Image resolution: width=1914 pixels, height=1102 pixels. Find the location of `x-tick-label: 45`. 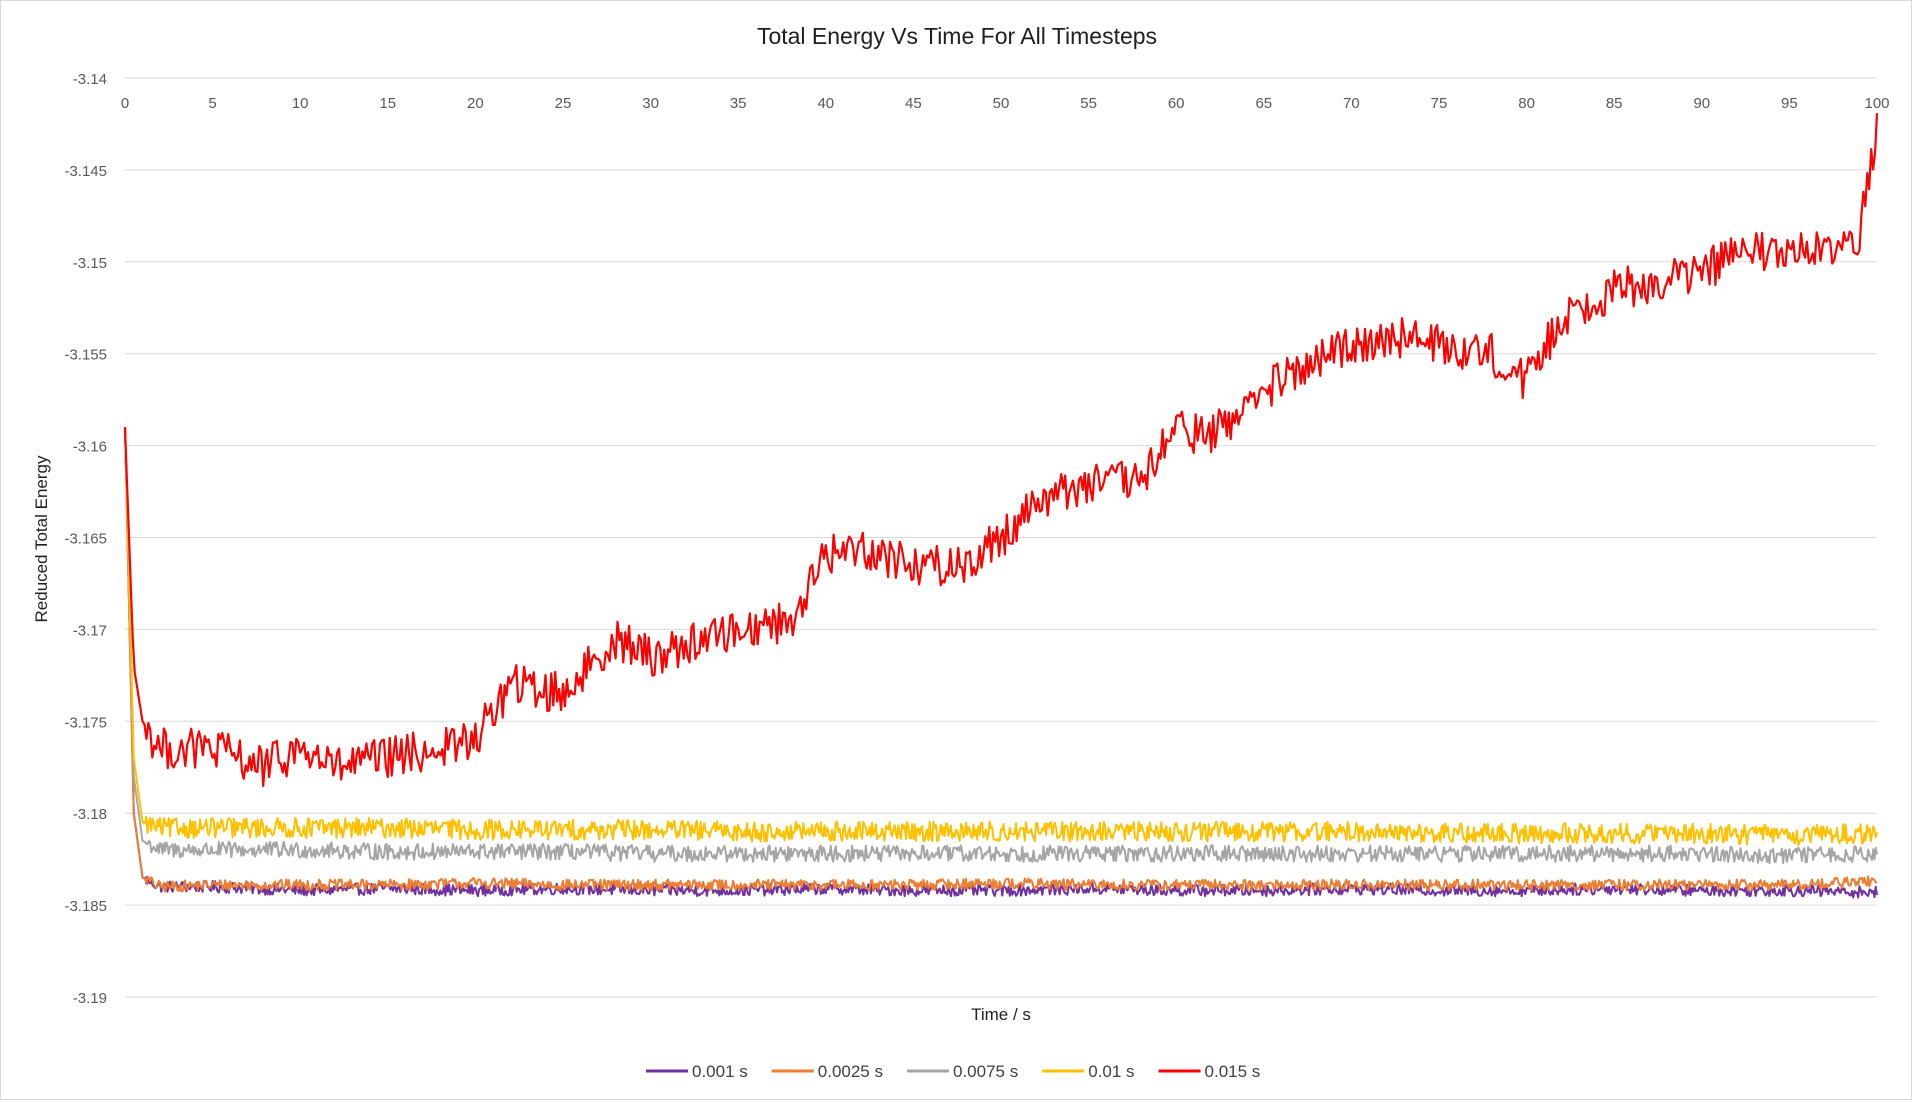

x-tick-label: 45 is located at coordinates (913, 103).